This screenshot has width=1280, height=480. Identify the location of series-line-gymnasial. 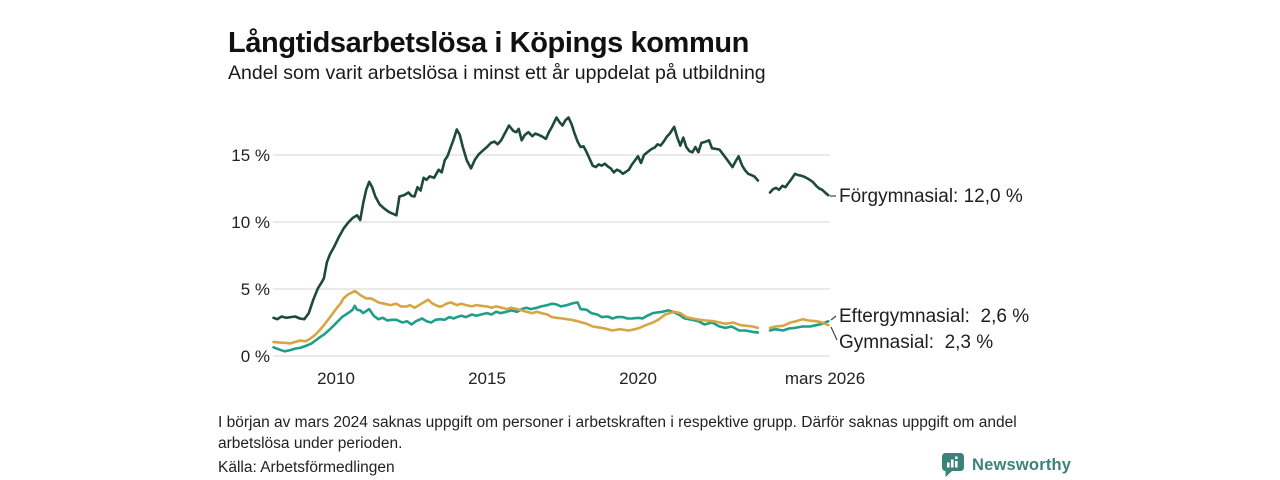
(516, 317).